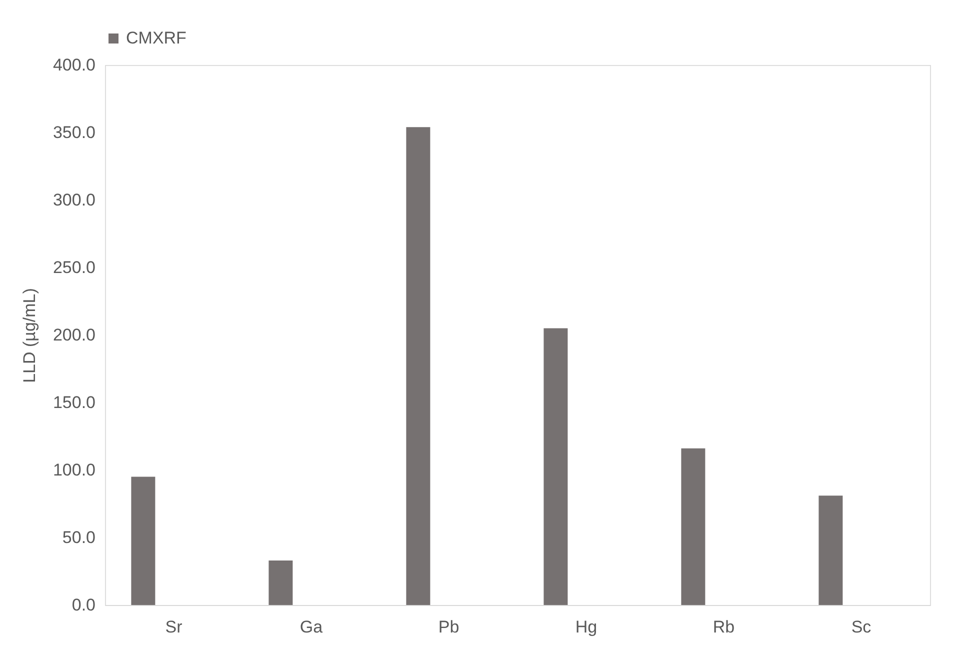 The height and width of the screenshot is (664, 961). What do you see at coordinates (74, 200) in the screenshot?
I see `y-tick-label: 300.0` at bounding box center [74, 200].